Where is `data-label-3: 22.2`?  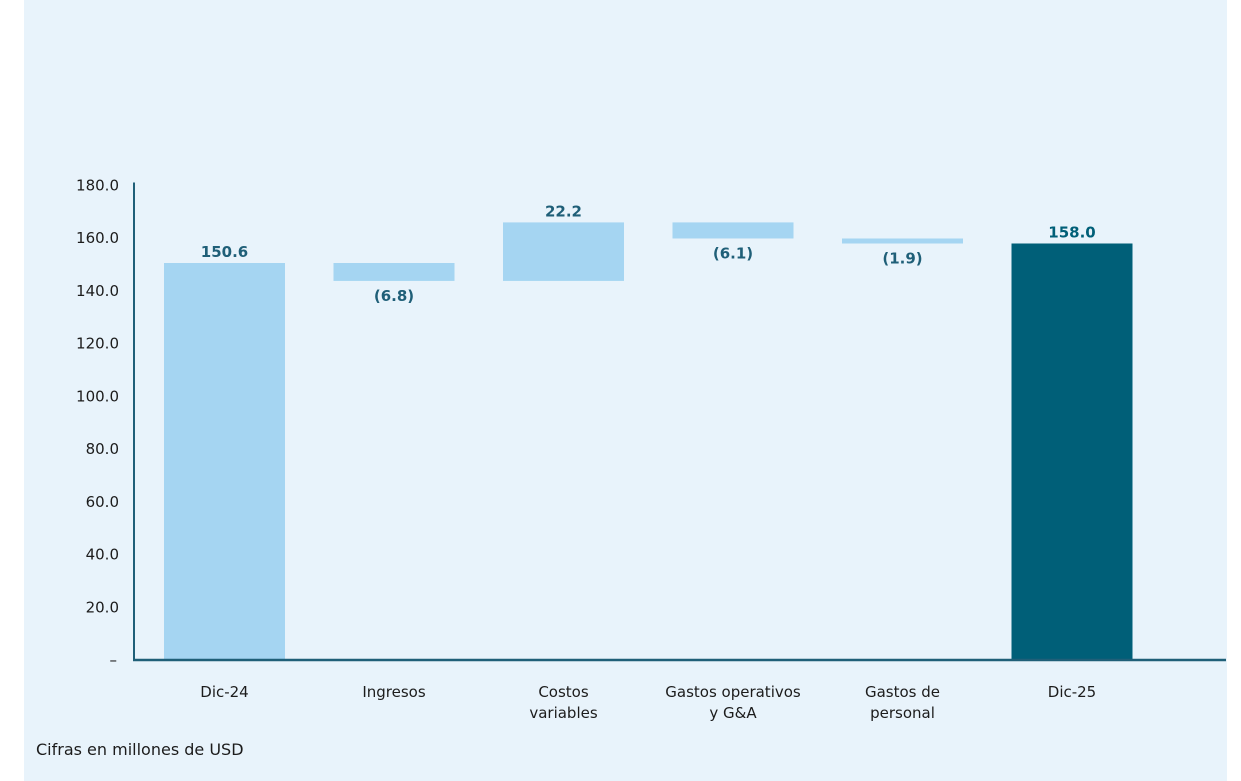
data-label-3: 22.2 is located at coordinates (563, 211).